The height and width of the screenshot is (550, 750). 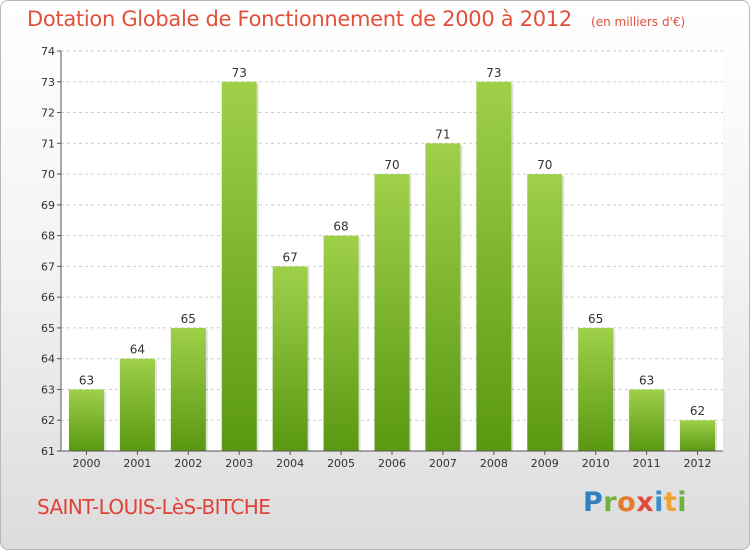 I want to click on y-tick-label: 65, so click(x=48, y=328).